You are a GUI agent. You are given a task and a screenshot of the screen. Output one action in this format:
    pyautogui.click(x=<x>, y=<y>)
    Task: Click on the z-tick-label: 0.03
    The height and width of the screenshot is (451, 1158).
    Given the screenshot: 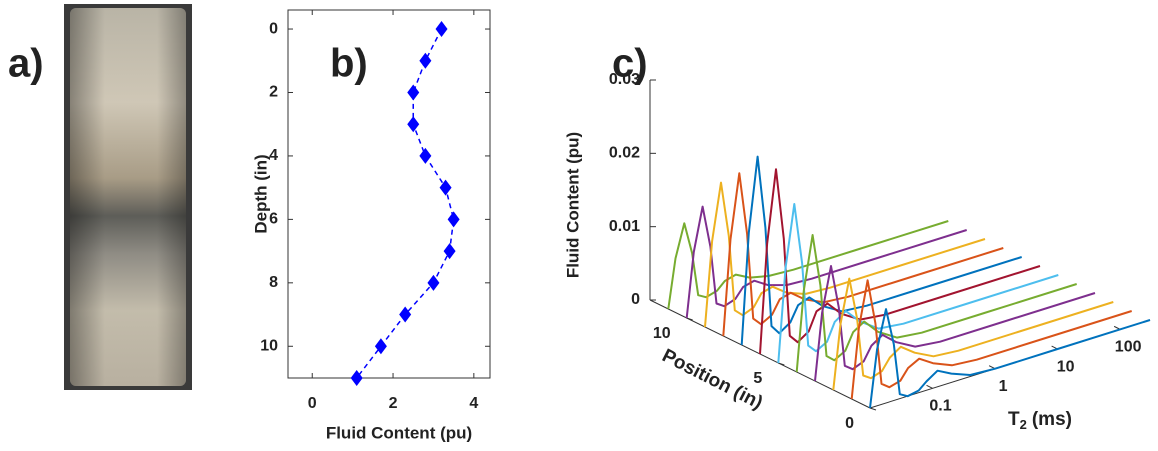 What is the action you would take?
    pyautogui.click(x=624, y=79)
    